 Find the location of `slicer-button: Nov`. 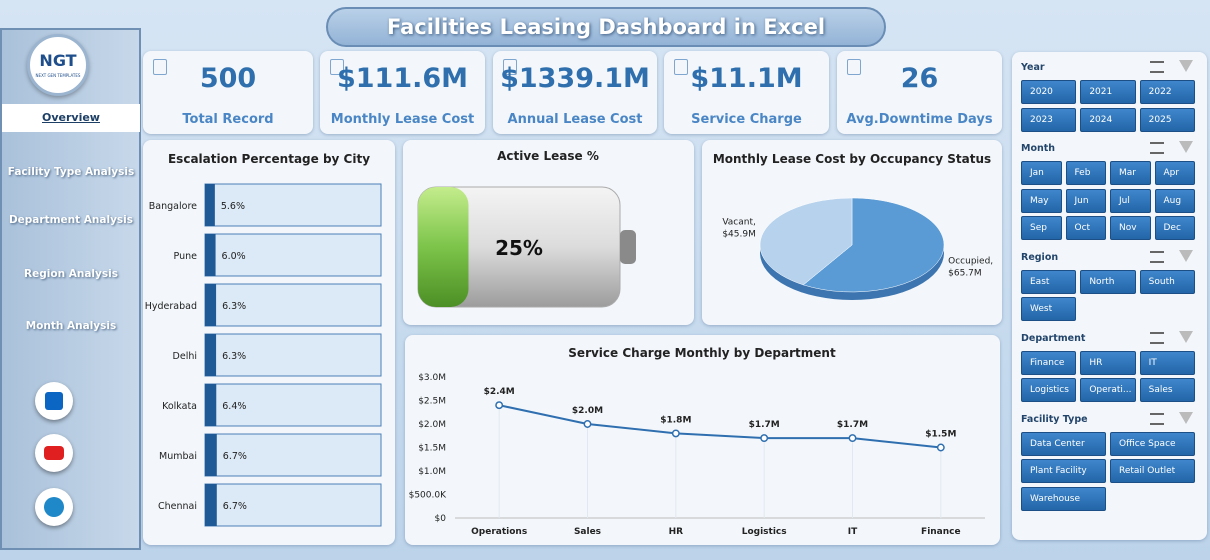

slicer-button: Nov is located at coordinates (1130, 228).